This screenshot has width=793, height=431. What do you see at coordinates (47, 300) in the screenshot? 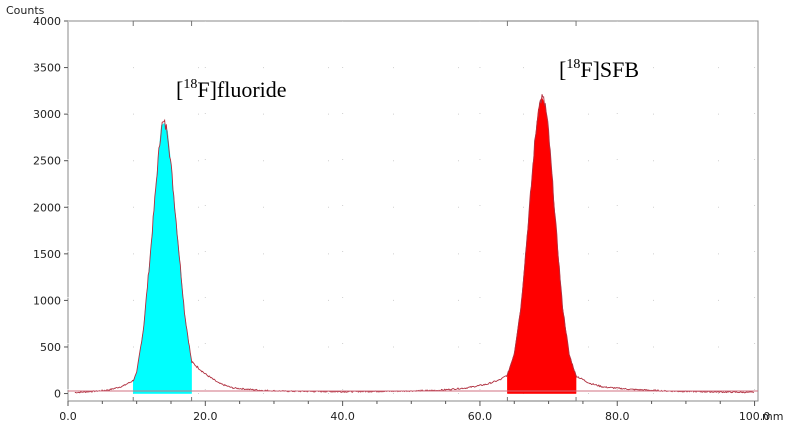
I see `y-tick-label: 1000` at bounding box center [47, 300].